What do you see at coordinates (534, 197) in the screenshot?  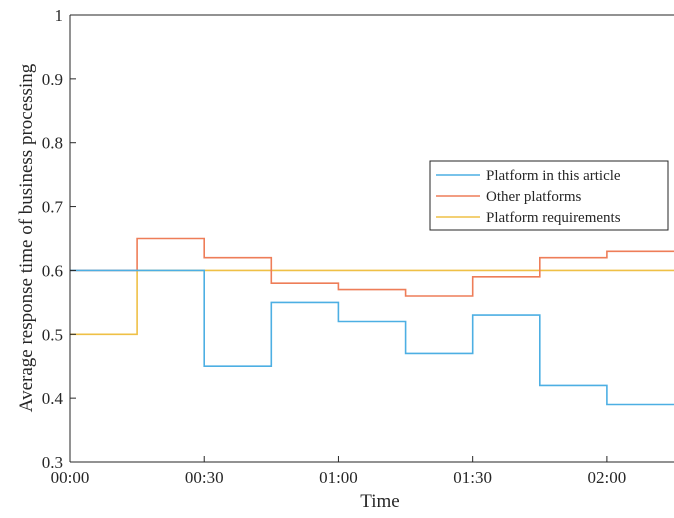 I see `legend-label-2: Other platforms` at bounding box center [534, 197].